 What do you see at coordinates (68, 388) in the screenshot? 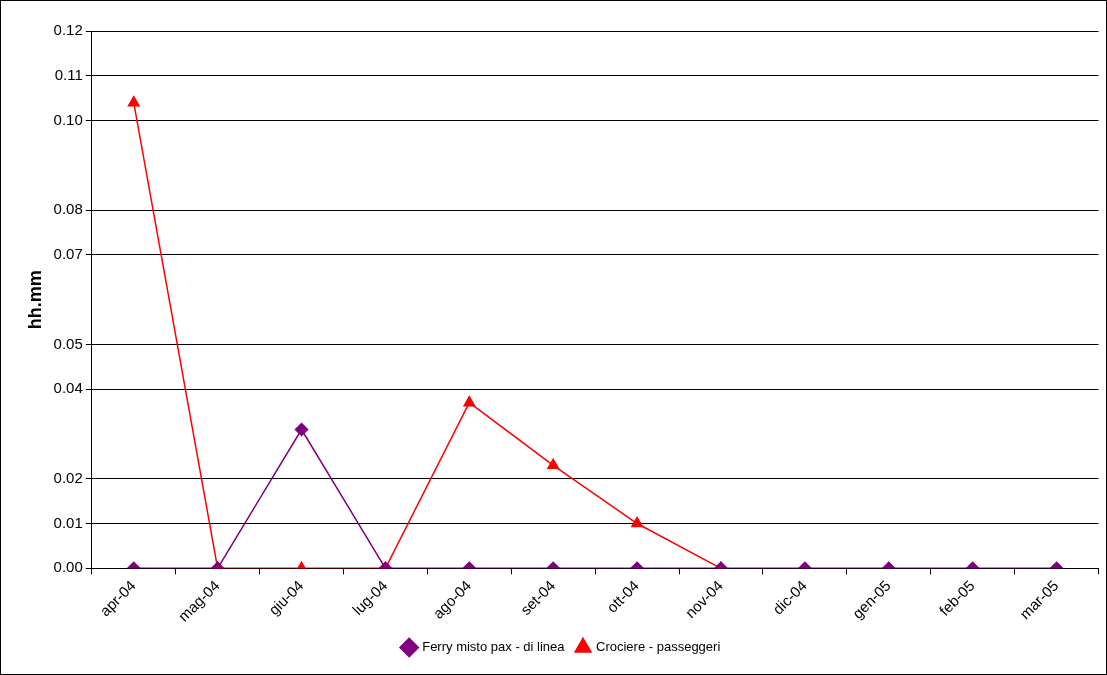
I see `y-tick-label: 0.04` at bounding box center [68, 388].